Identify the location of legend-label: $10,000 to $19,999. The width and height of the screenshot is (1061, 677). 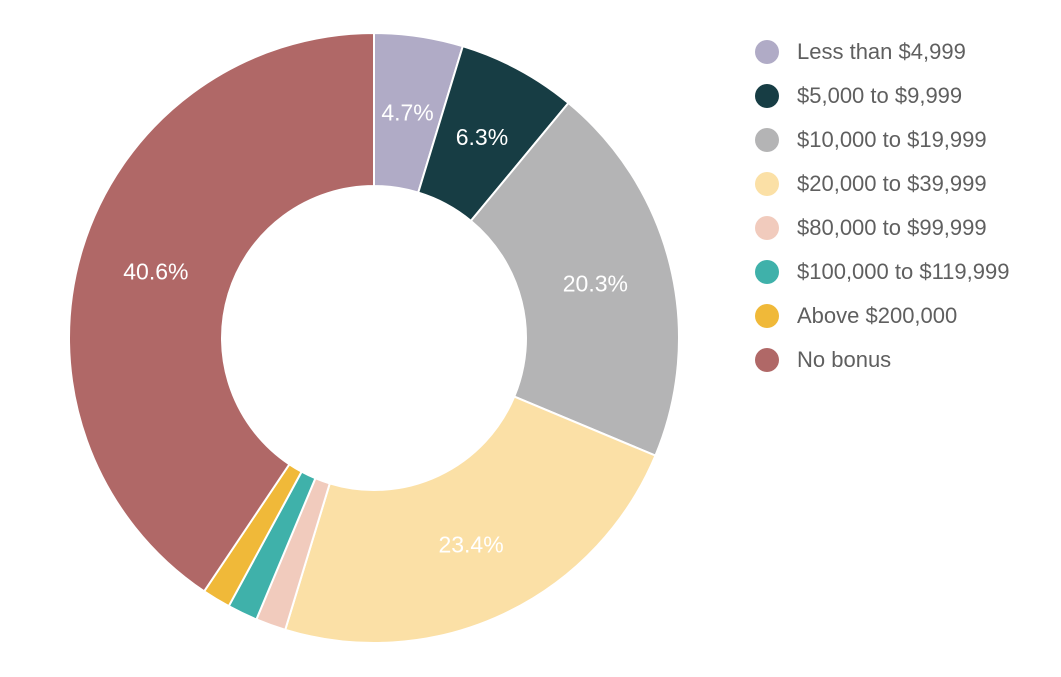
(892, 139).